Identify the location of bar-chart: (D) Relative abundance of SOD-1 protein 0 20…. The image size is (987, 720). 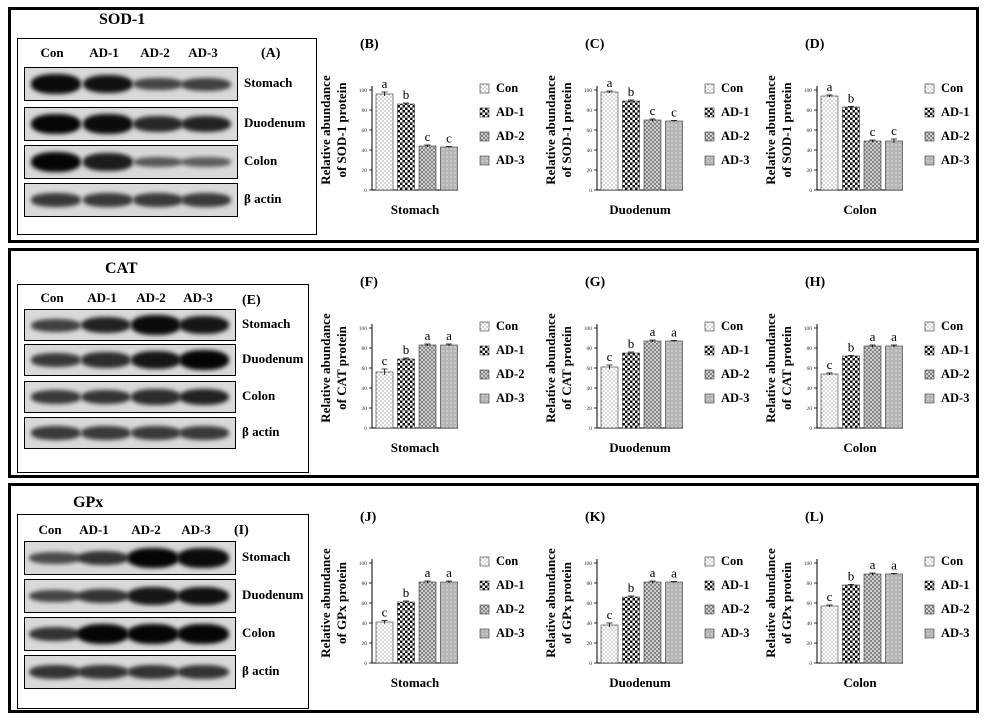
(866, 127).